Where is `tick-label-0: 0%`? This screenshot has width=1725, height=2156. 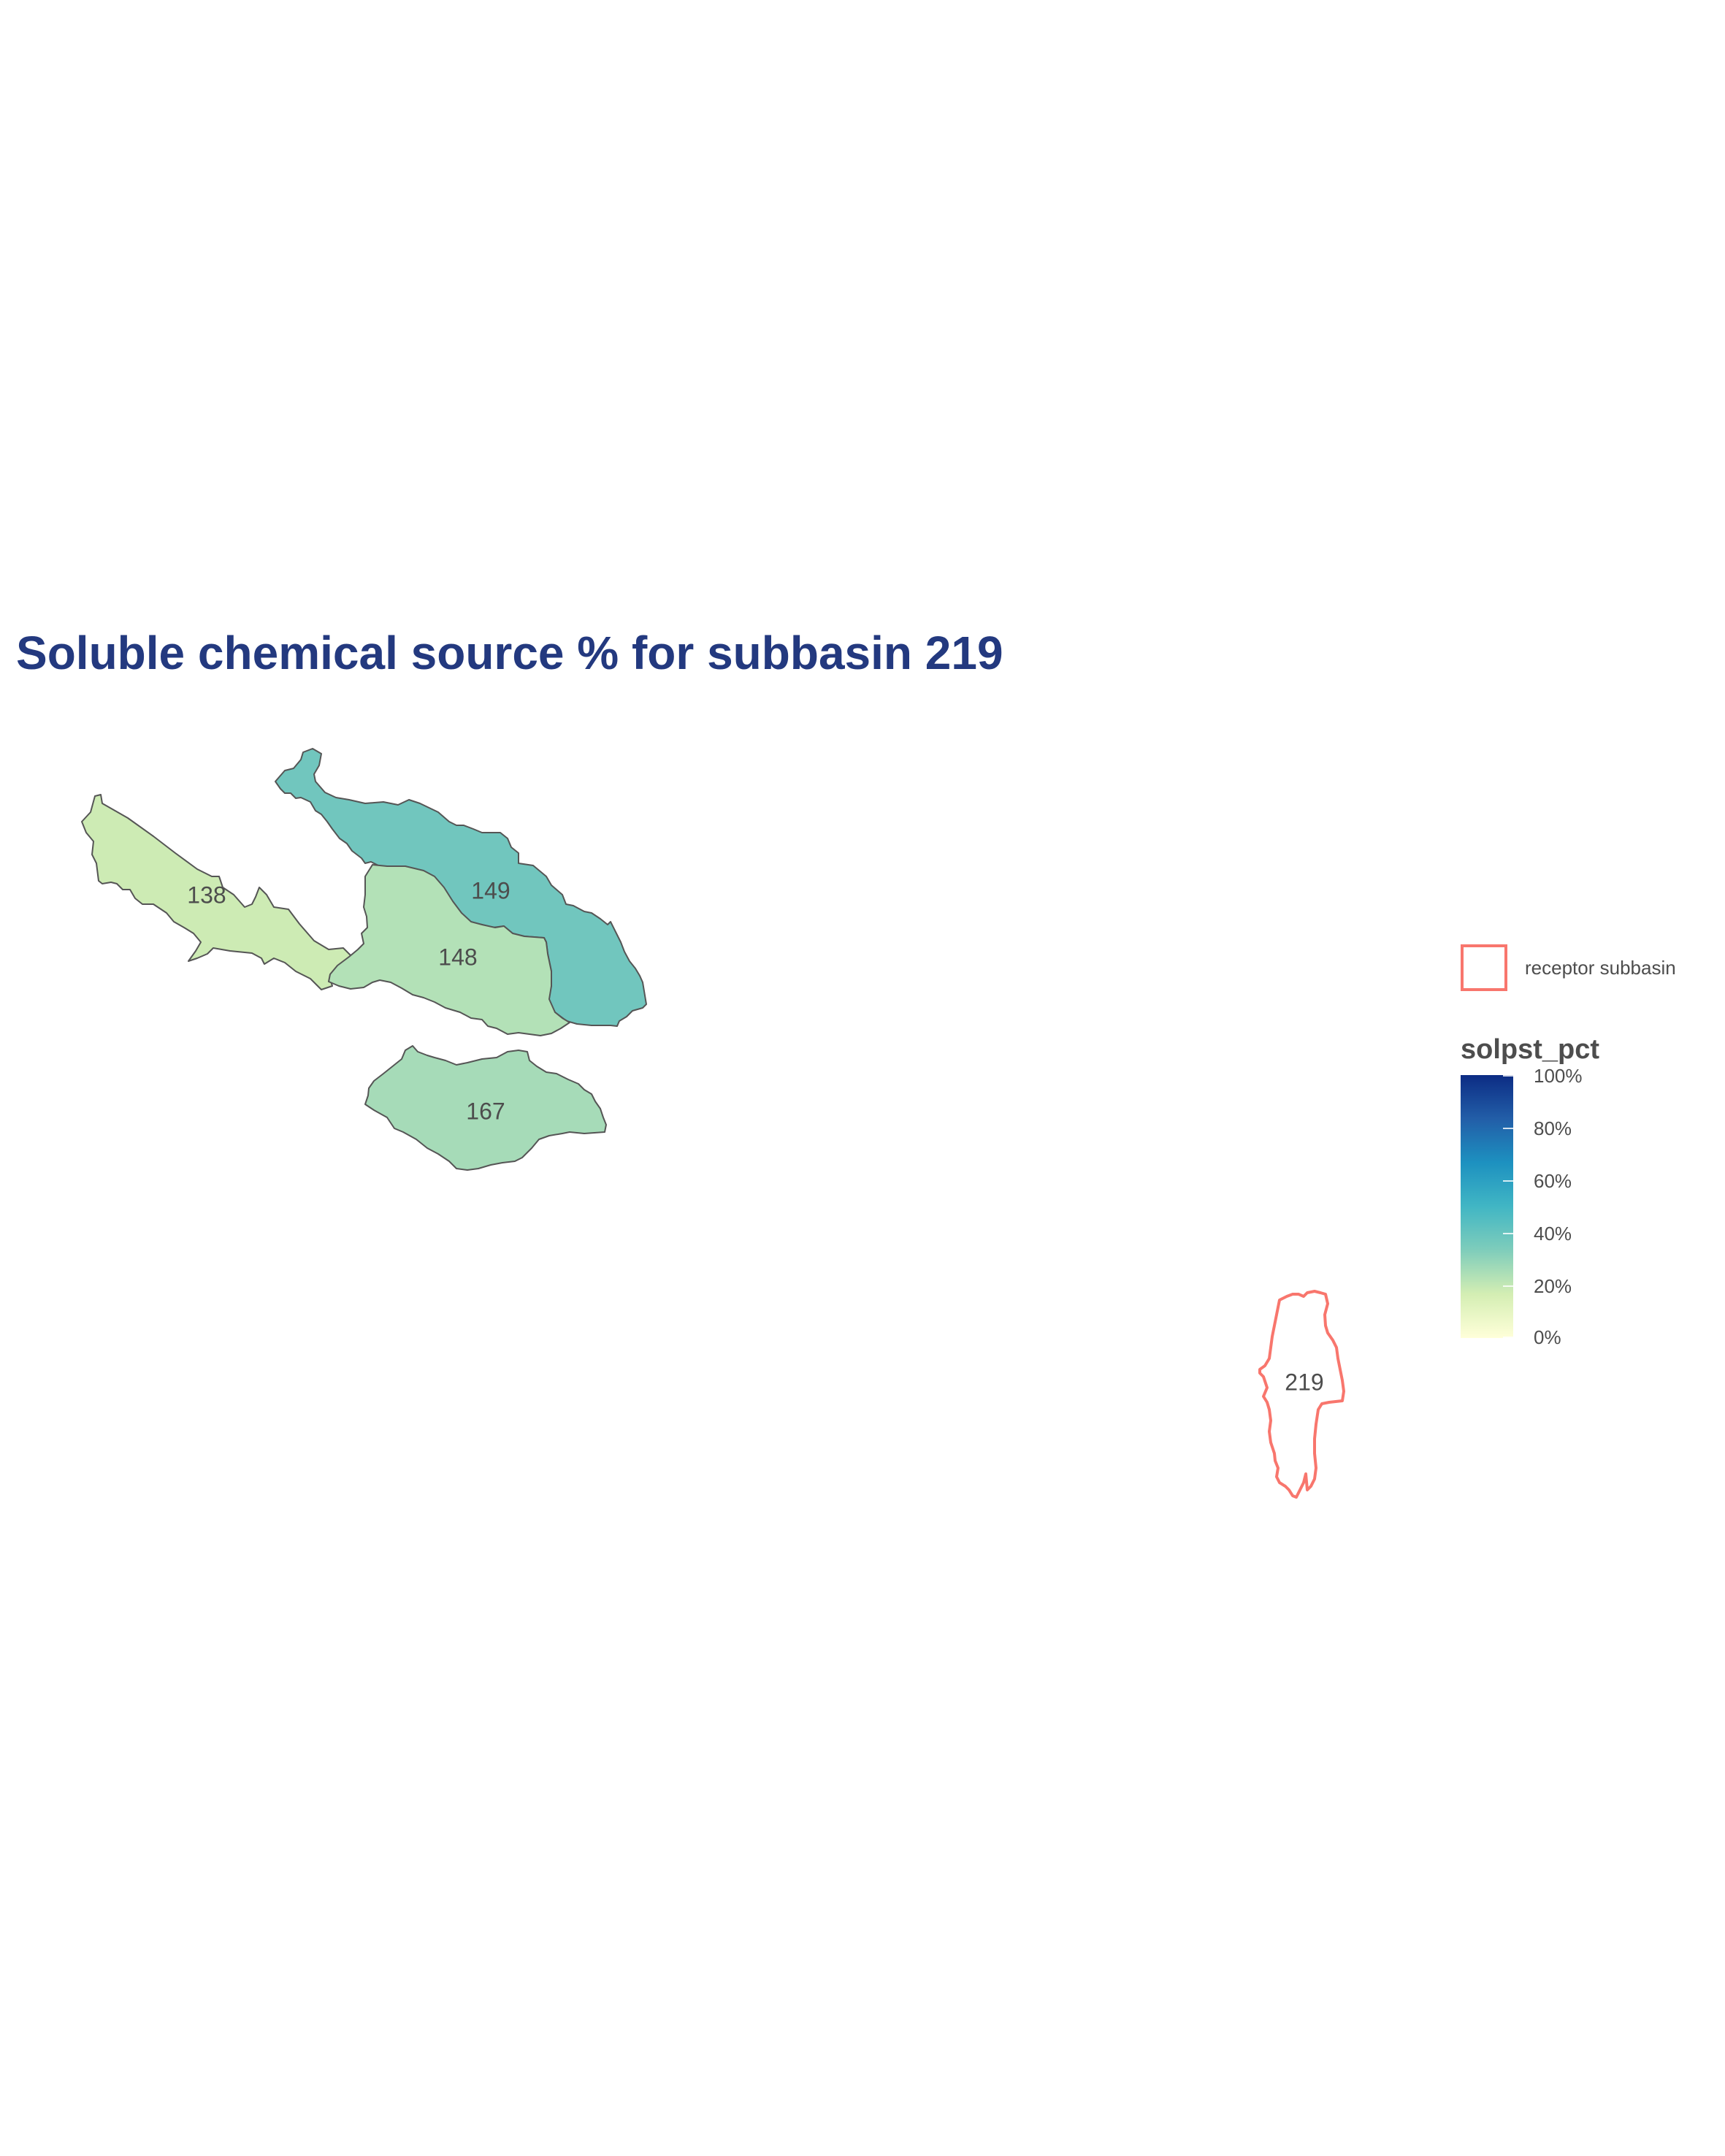
tick-label-0: 0% is located at coordinates (1547, 1337).